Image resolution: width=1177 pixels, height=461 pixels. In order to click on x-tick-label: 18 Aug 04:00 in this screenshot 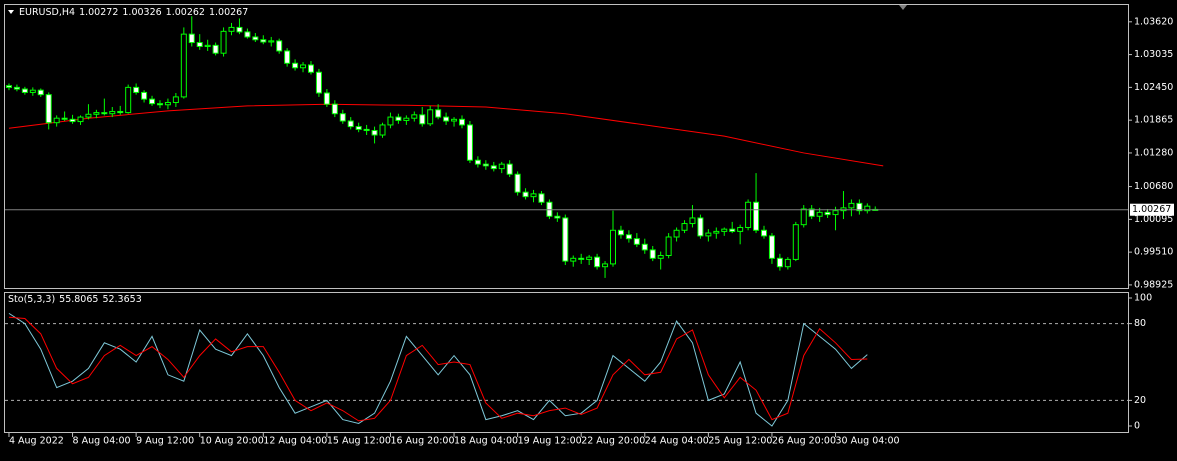, I will do `click(486, 441)`.